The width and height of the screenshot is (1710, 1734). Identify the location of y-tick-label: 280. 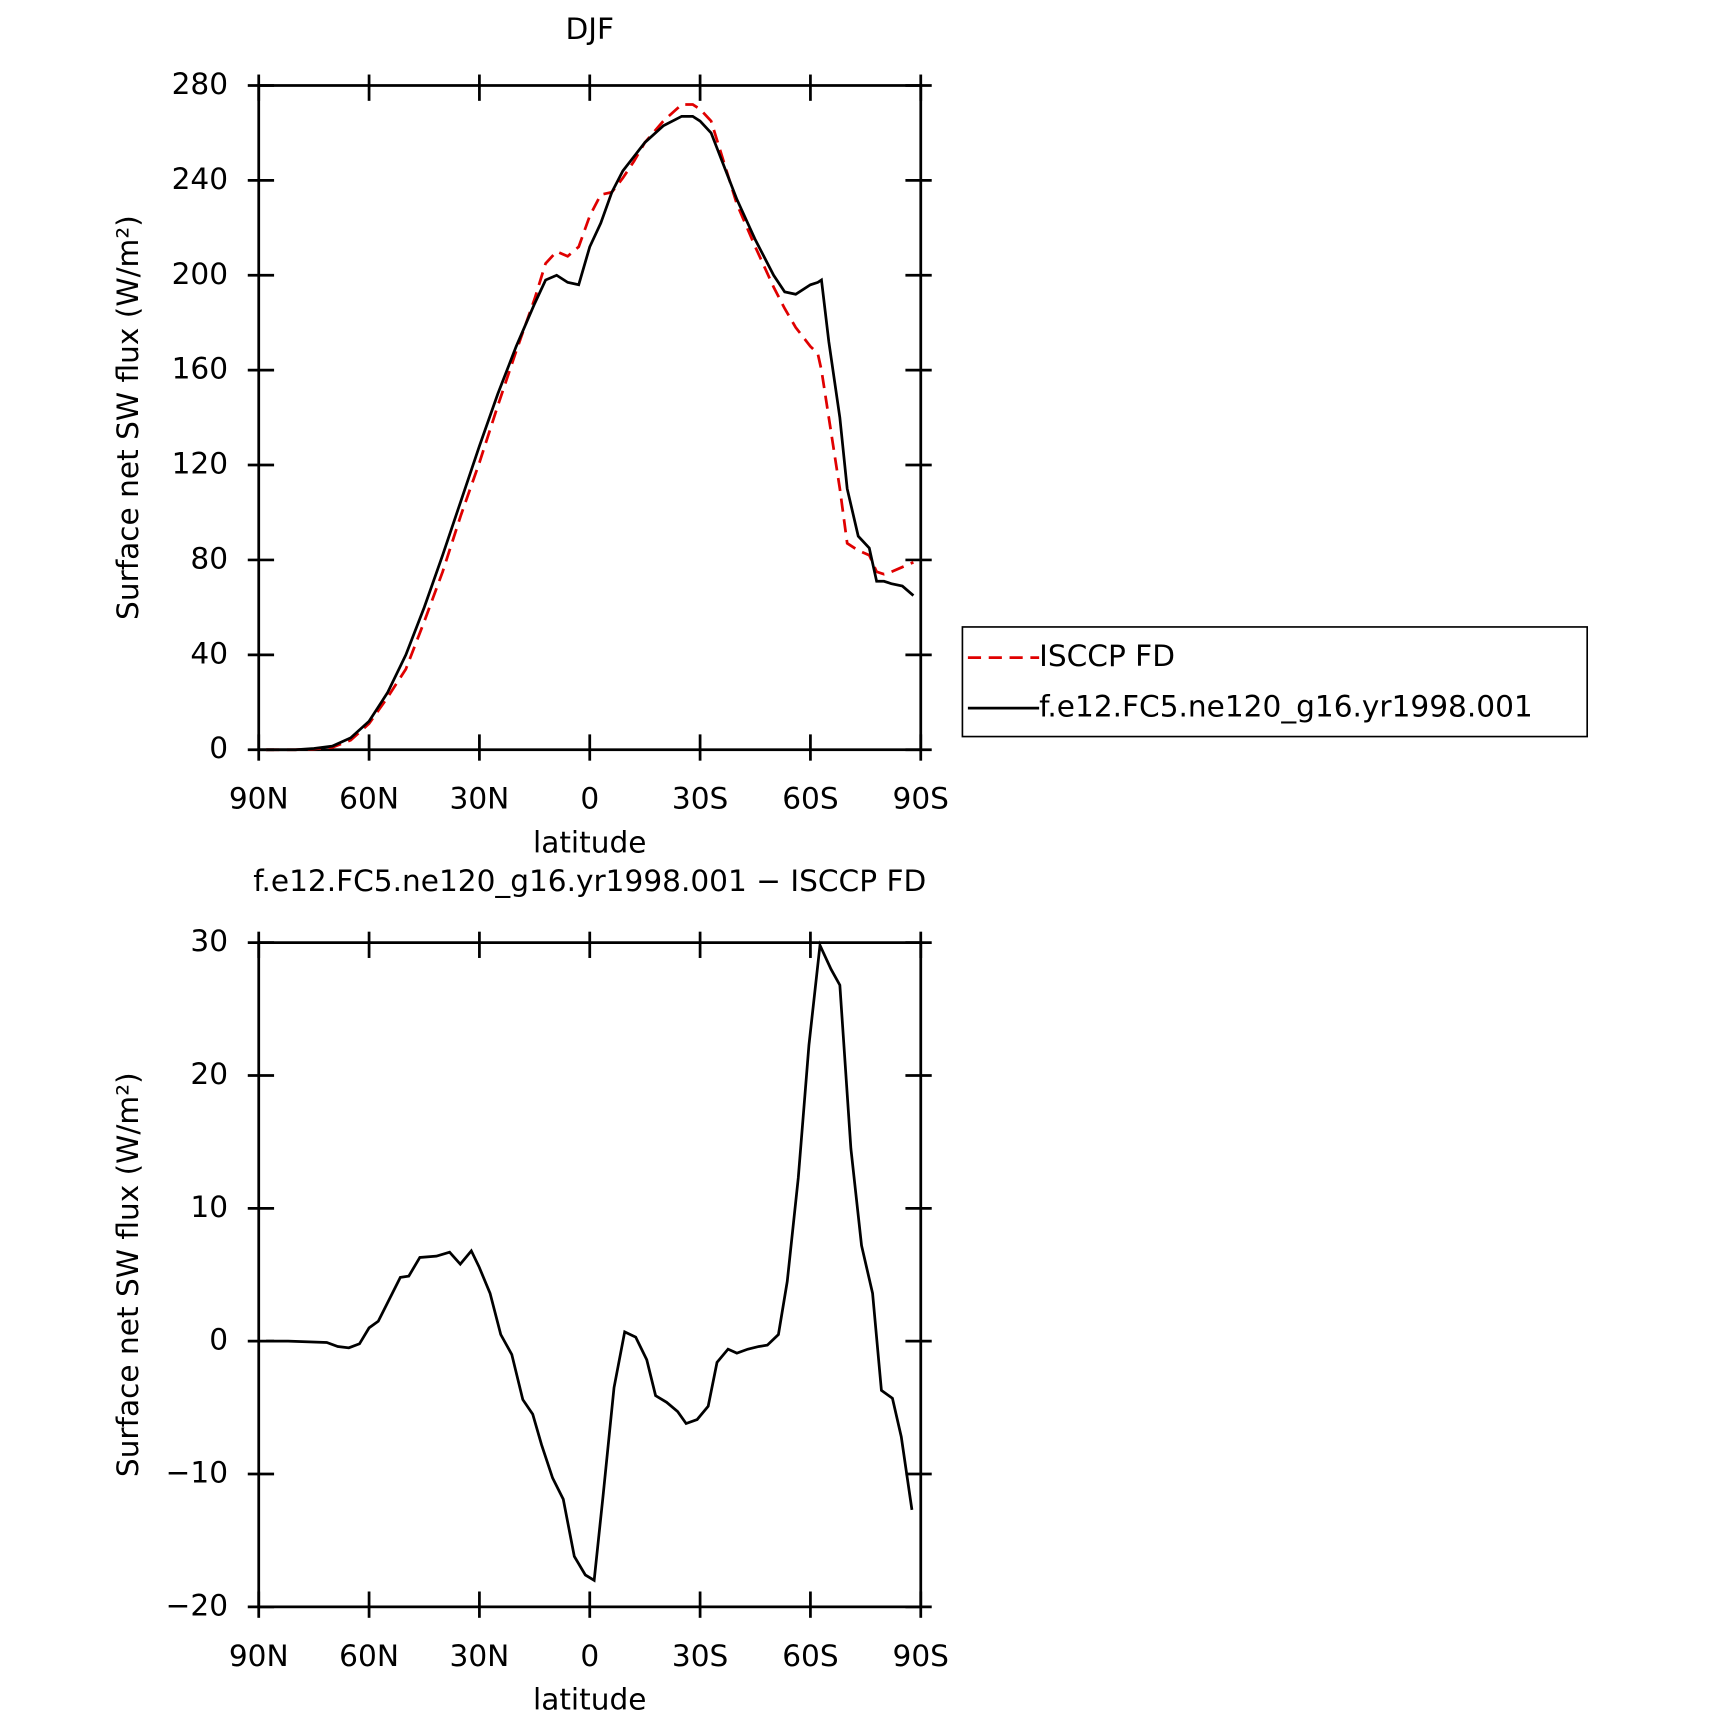
(200, 84).